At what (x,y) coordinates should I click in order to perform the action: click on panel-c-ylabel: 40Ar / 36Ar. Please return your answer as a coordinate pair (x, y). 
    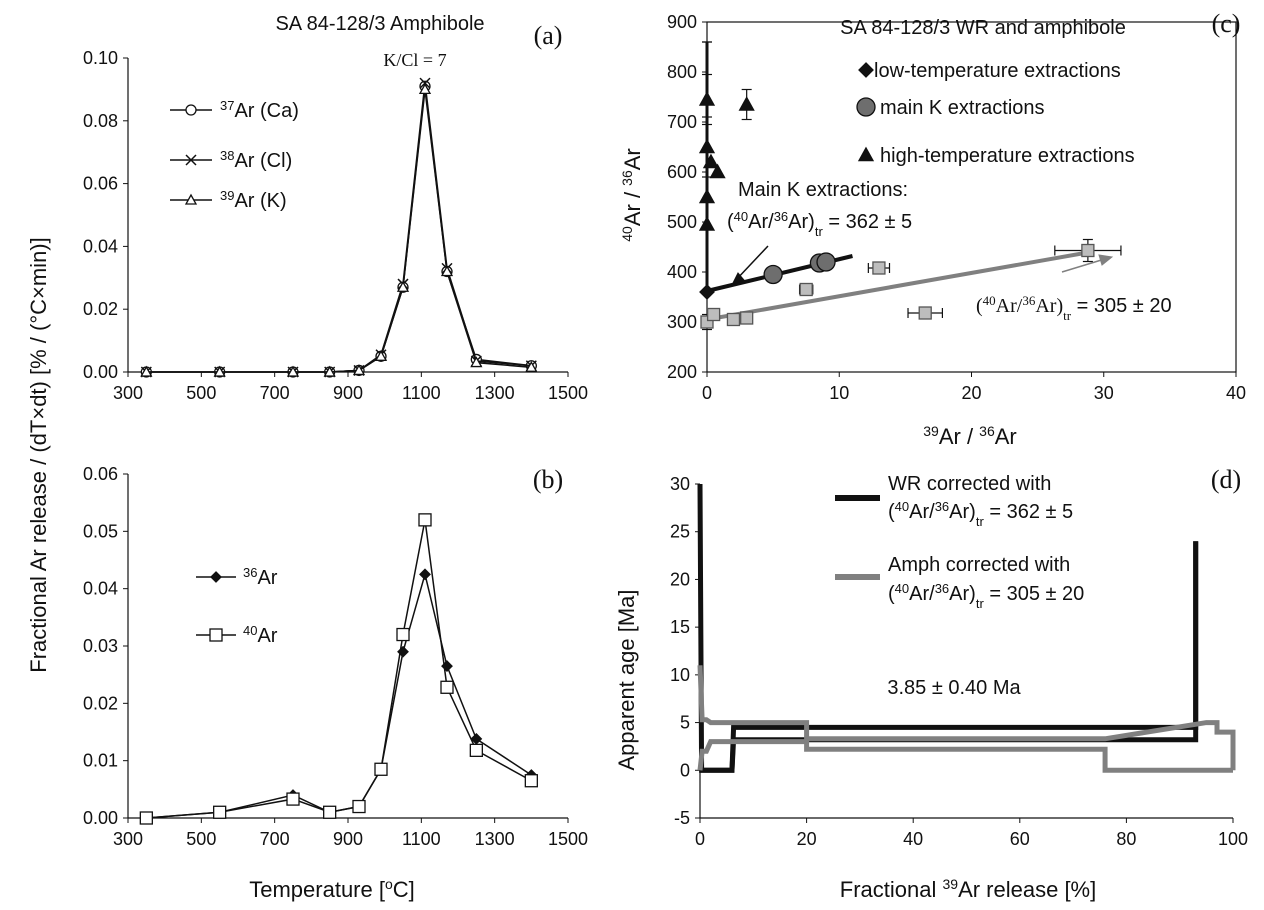
    Looking at the image, I should click on (632, 195).